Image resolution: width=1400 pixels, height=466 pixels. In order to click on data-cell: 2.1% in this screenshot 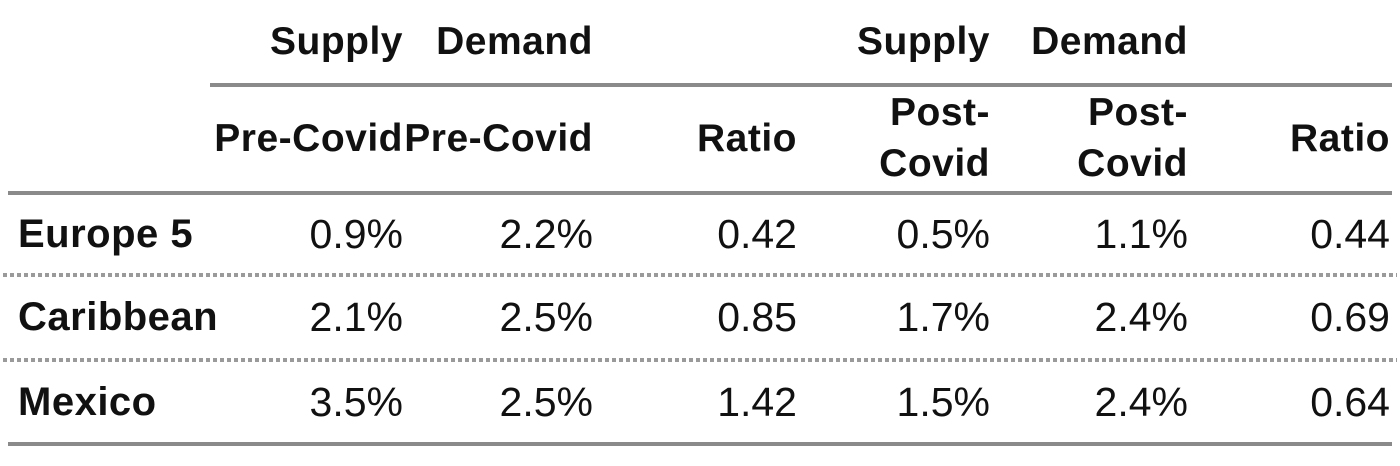, I will do `click(356, 317)`.